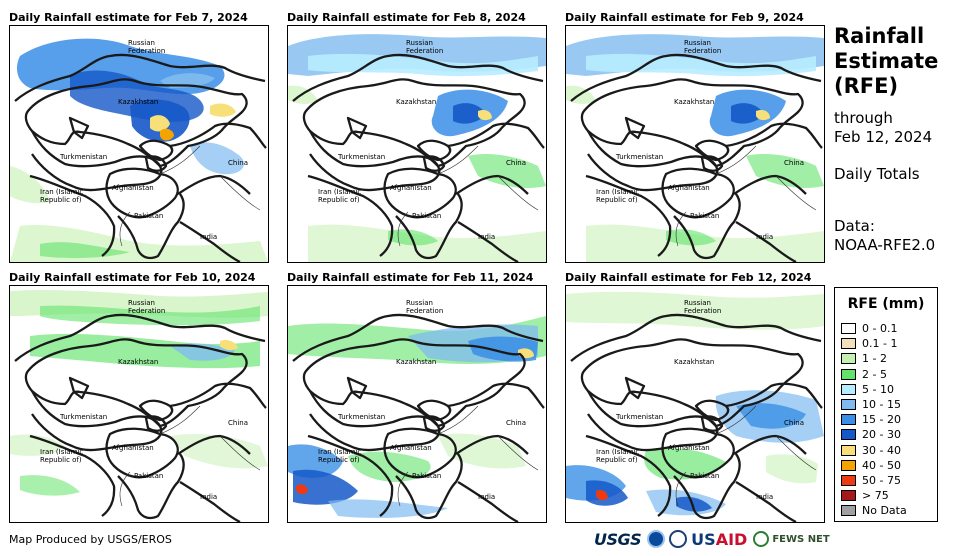  What do you see at coordinates (881, 435) in the screenshot?
I see `legend-label: 20 - 30` at bounding box center [881, 435].